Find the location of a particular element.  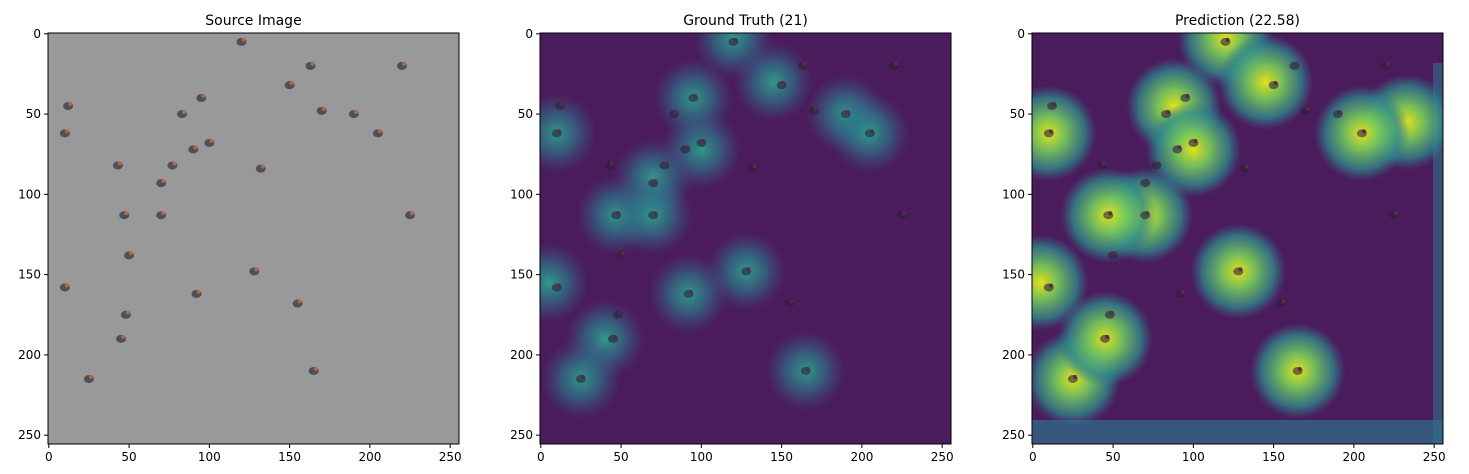

x-tick-label: 150 is located at coordinates (781, 457).